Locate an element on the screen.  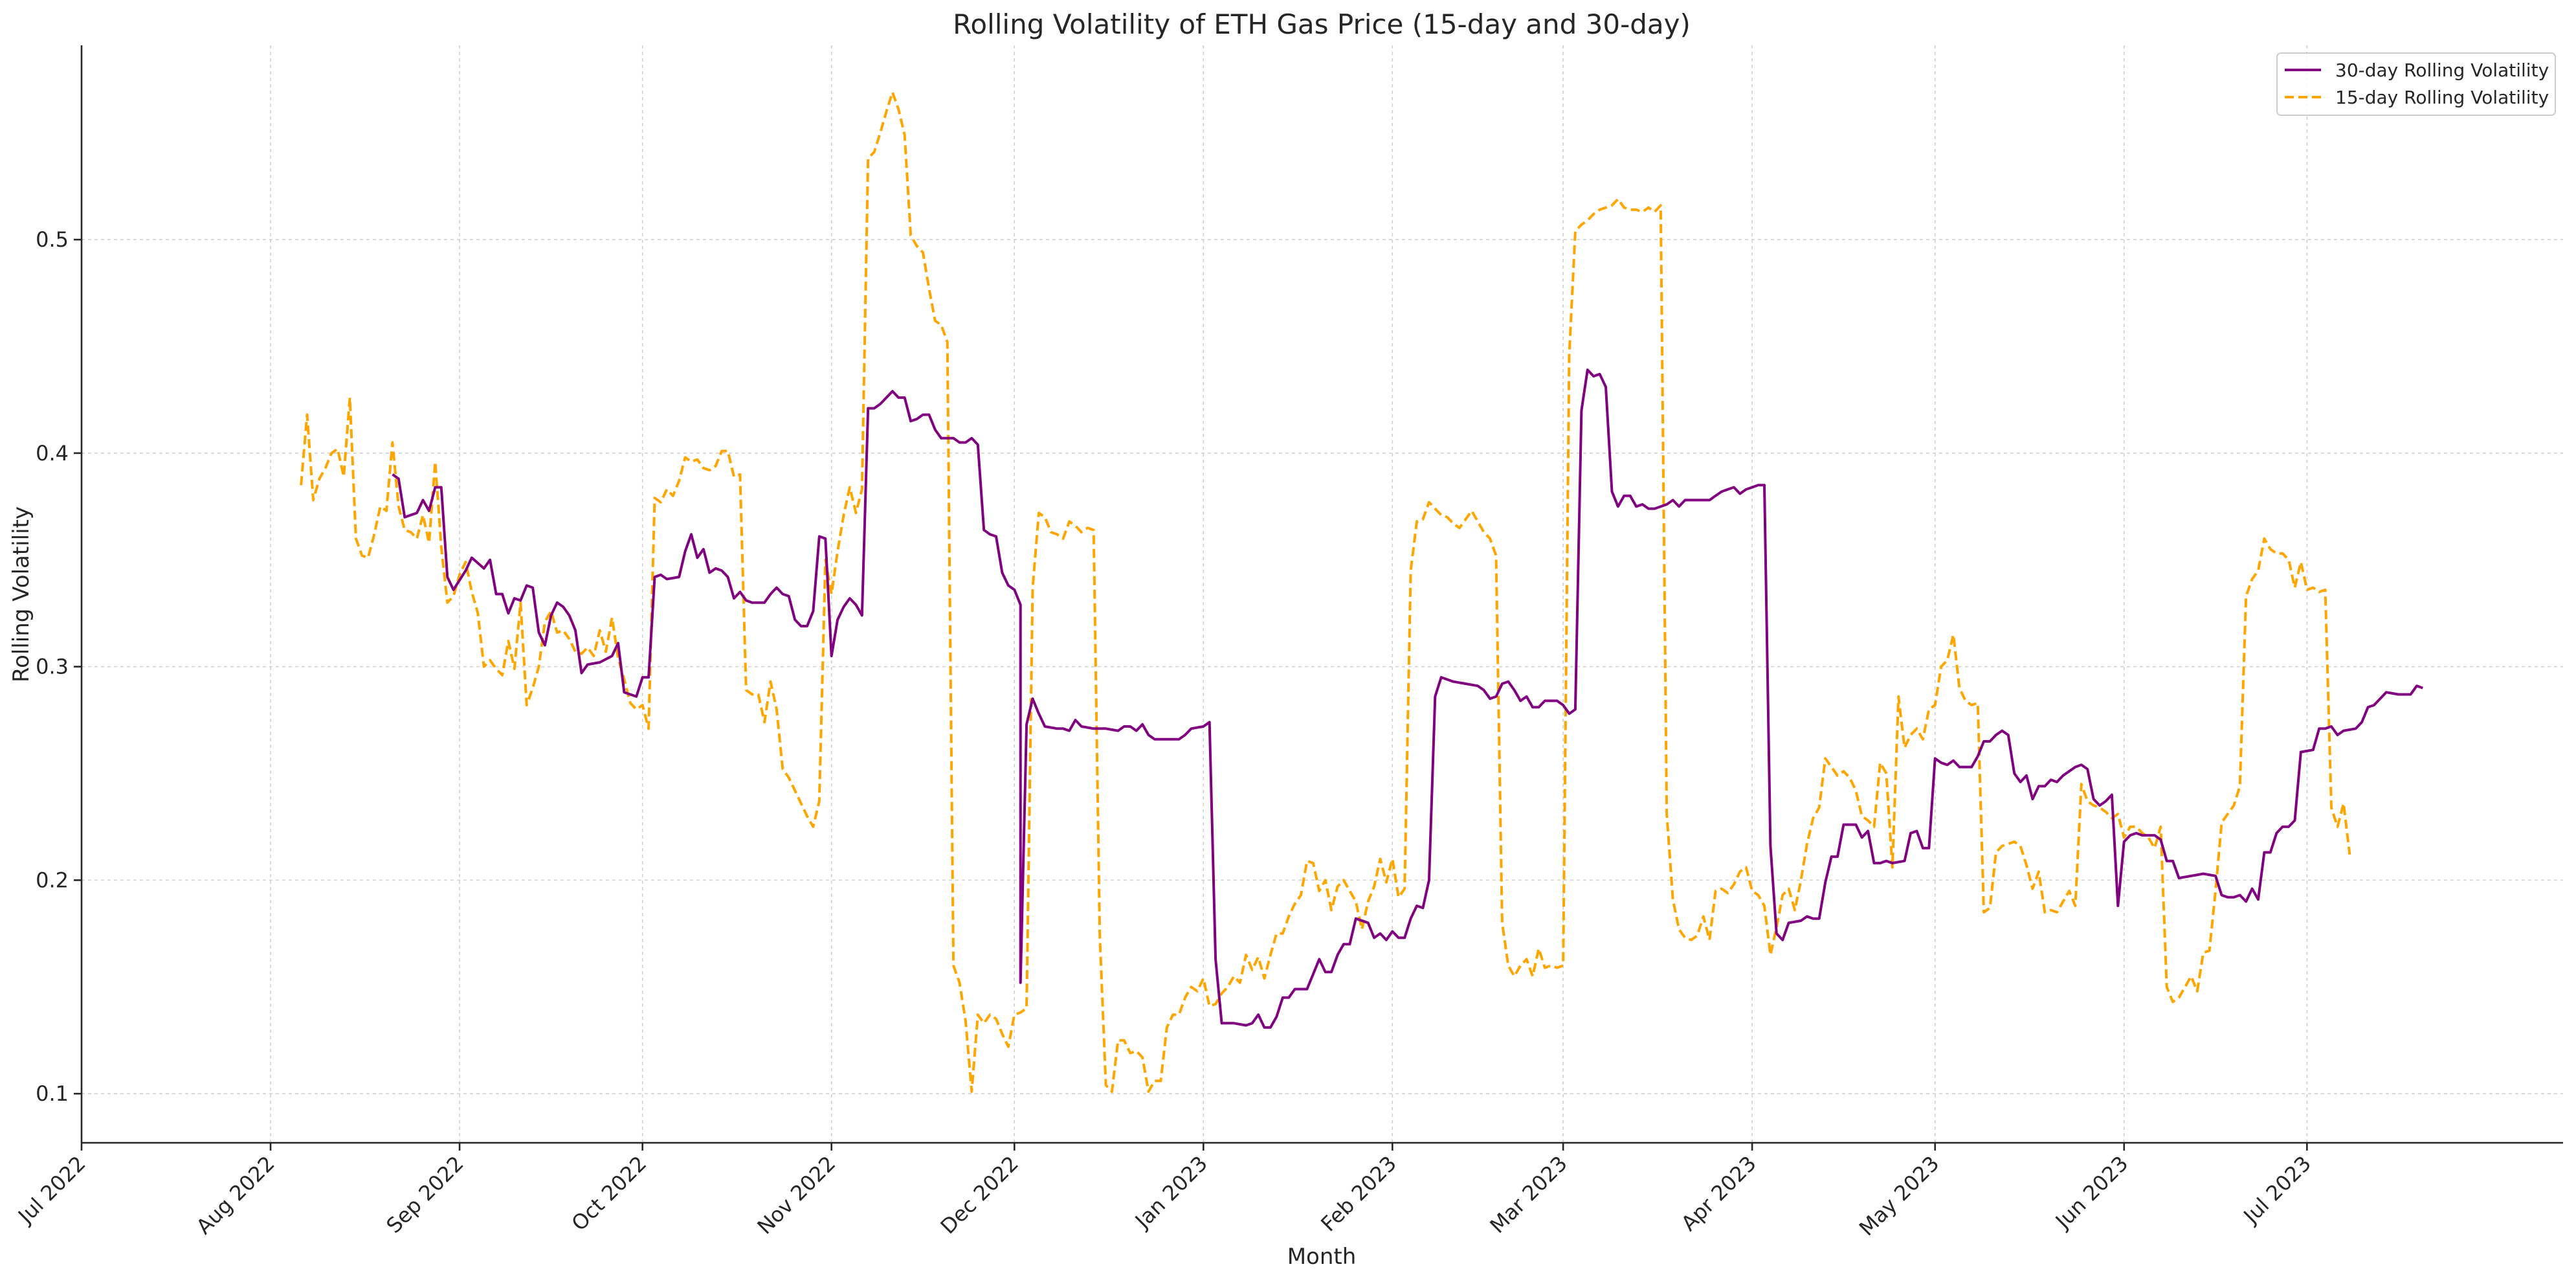
legend-label-15-day: 15-day Rolling Volatility is located at coordinates (2442, 97).